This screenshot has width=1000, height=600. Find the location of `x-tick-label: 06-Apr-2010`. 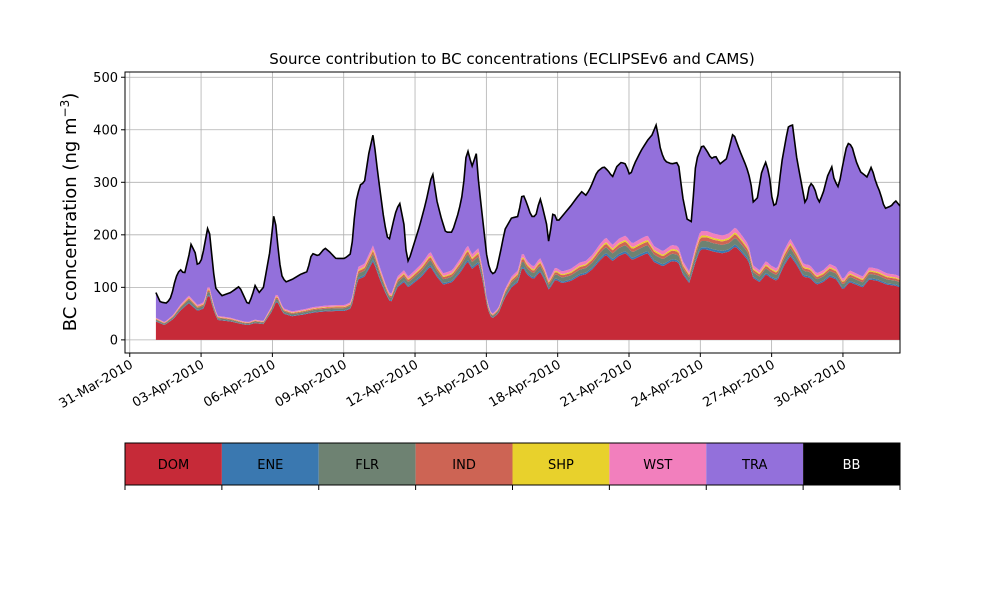

x-tick-label: 06-Apr-2010 is located at coordinates (239, 383).